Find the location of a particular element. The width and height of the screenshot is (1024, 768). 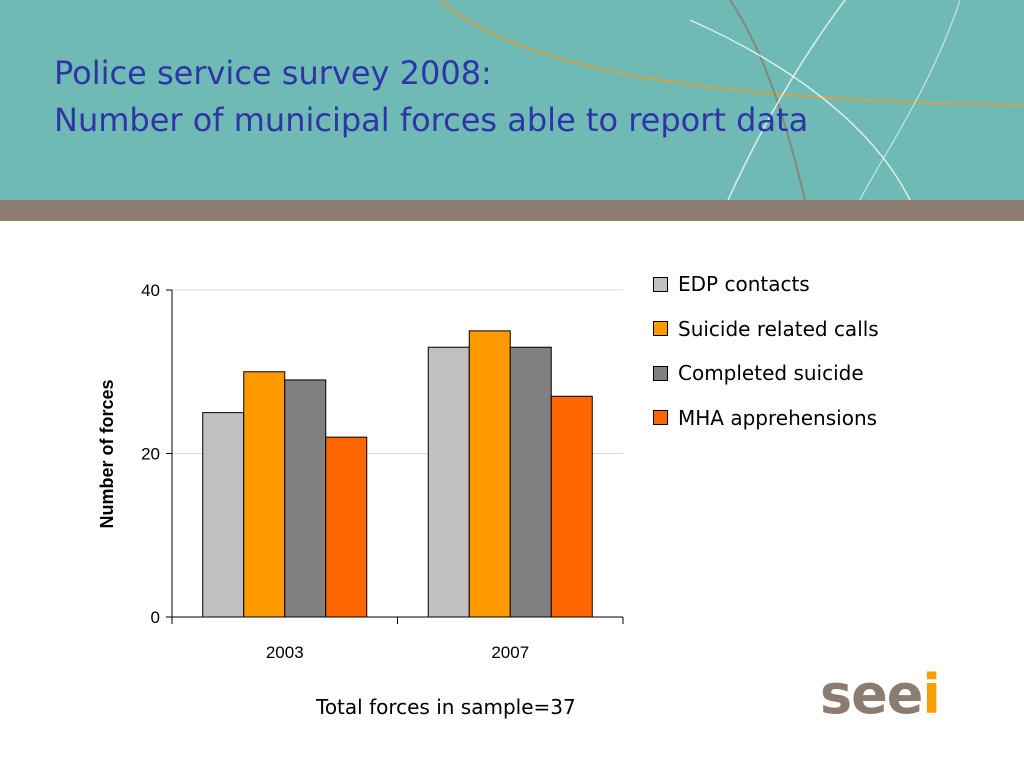

legend-item: EDP contacts is located at coordinates (766, 284).